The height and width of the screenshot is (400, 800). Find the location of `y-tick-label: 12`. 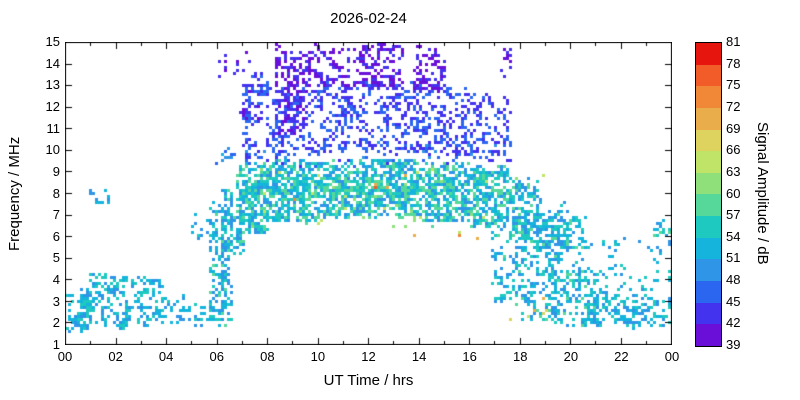

y-tick-label: 12 is located at coordinates (52, 106).